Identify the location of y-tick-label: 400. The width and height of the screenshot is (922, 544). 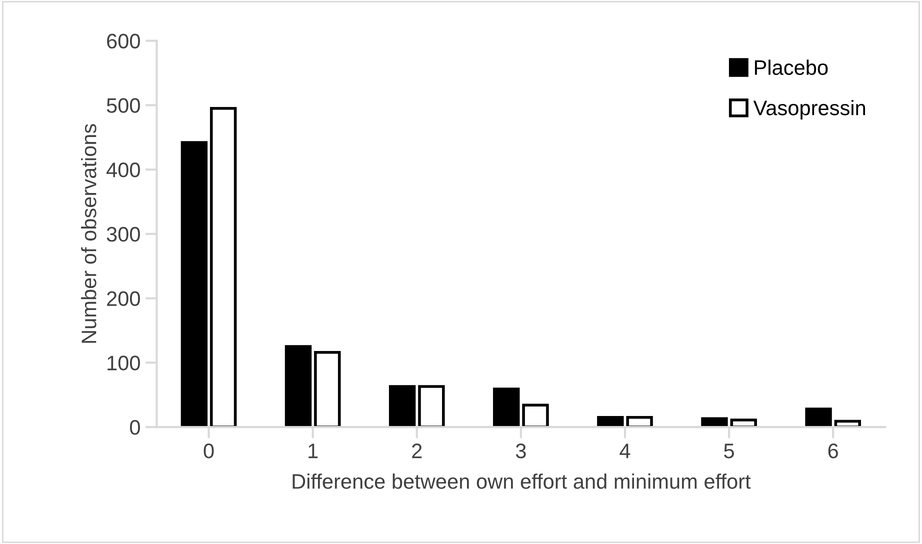
(123, 170).